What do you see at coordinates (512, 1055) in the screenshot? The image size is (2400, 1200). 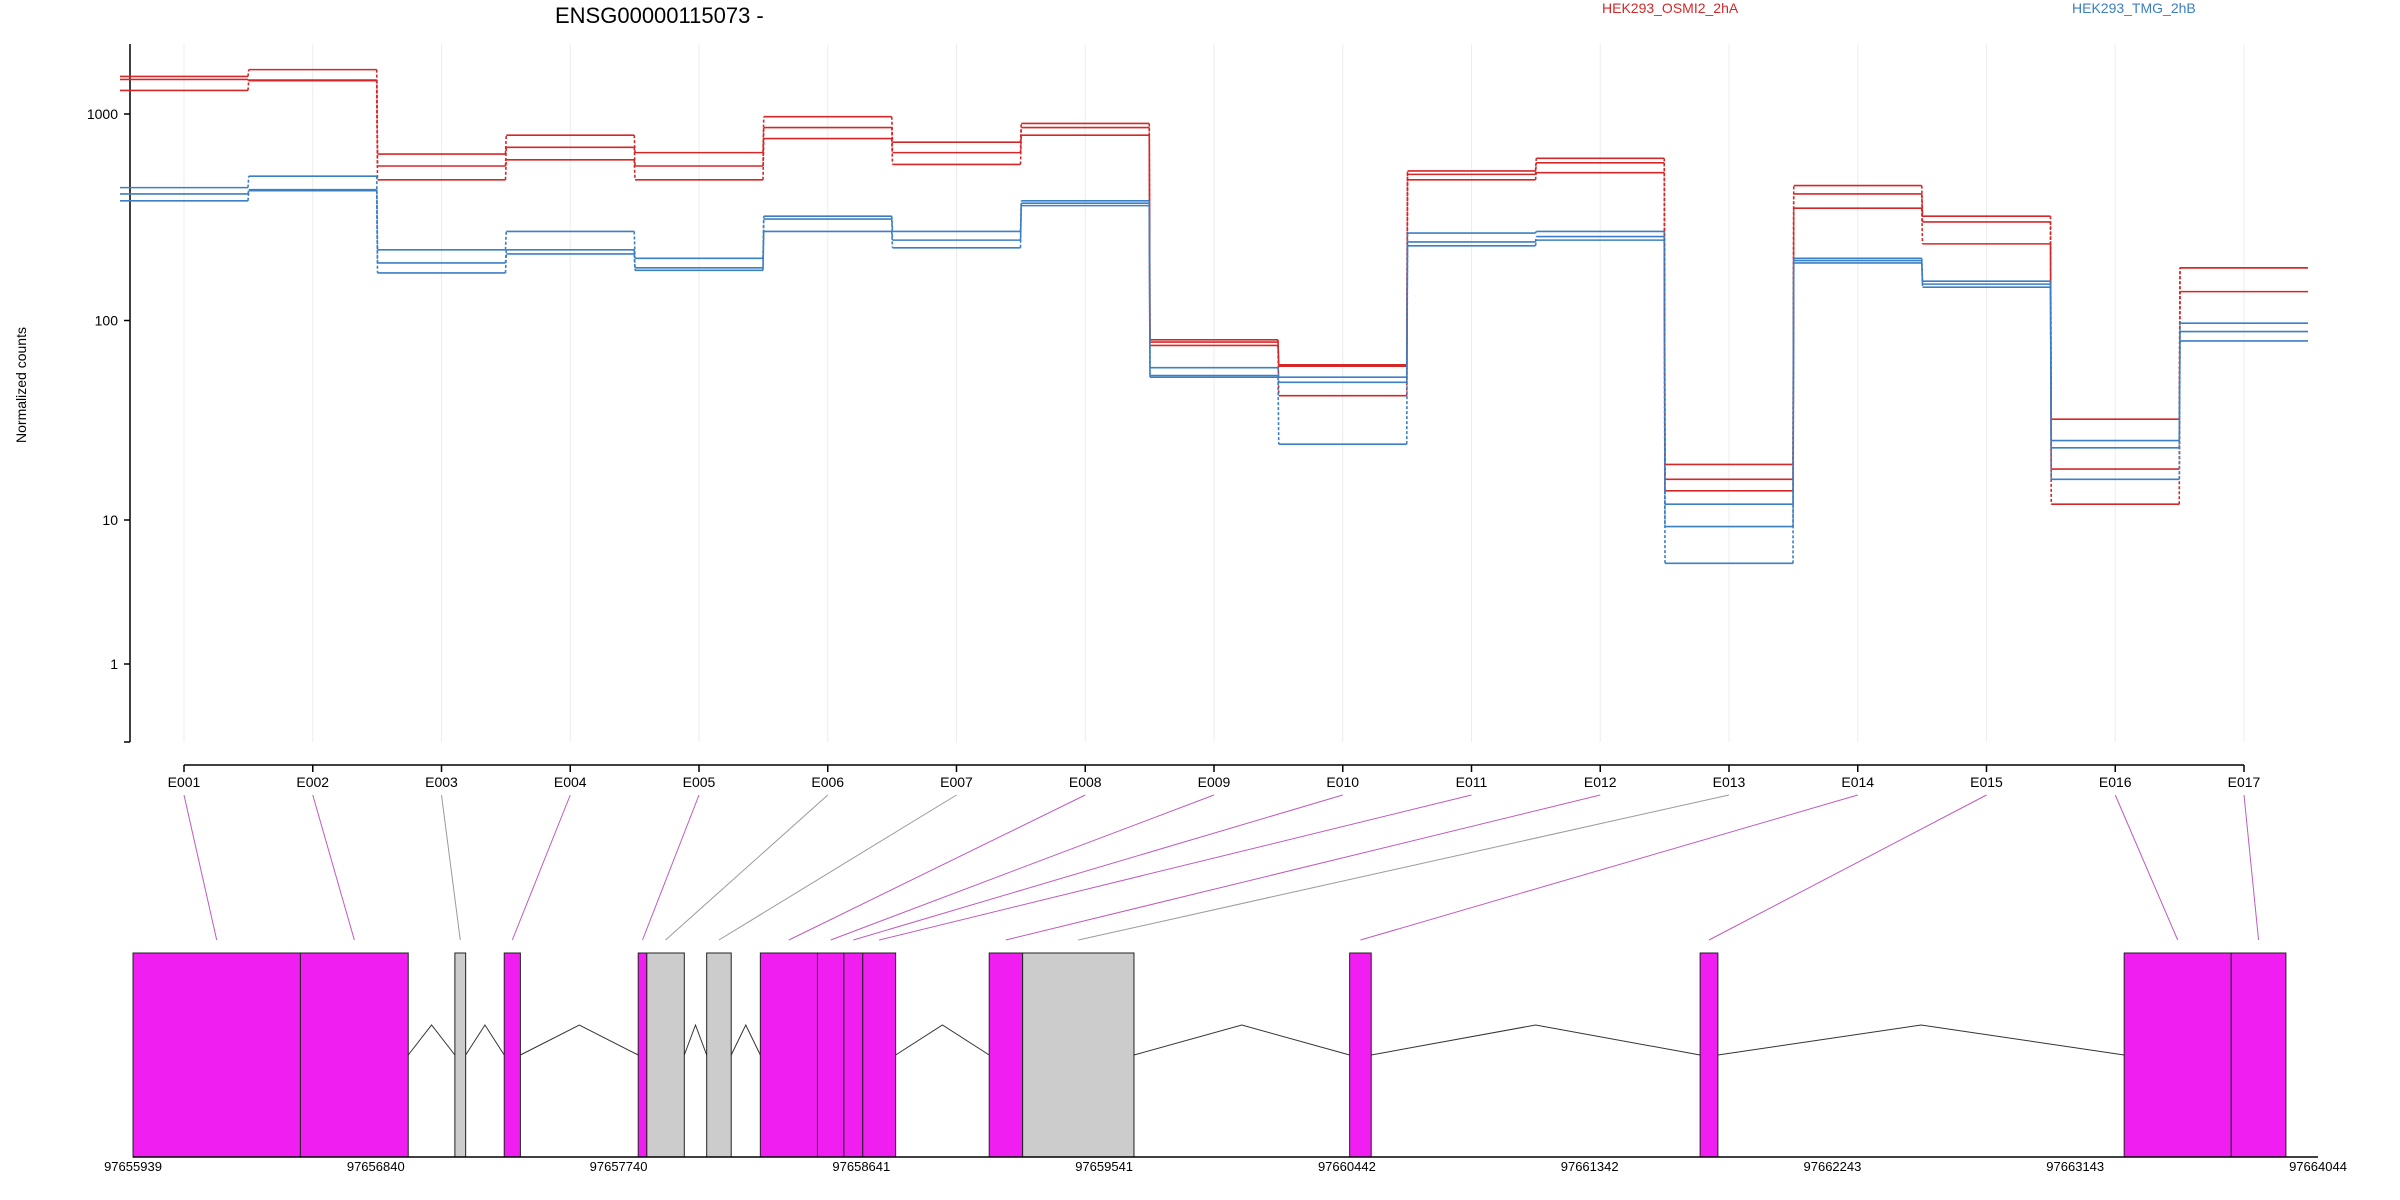 I see `exon-box-e004` at bounding box center [512, 1055].